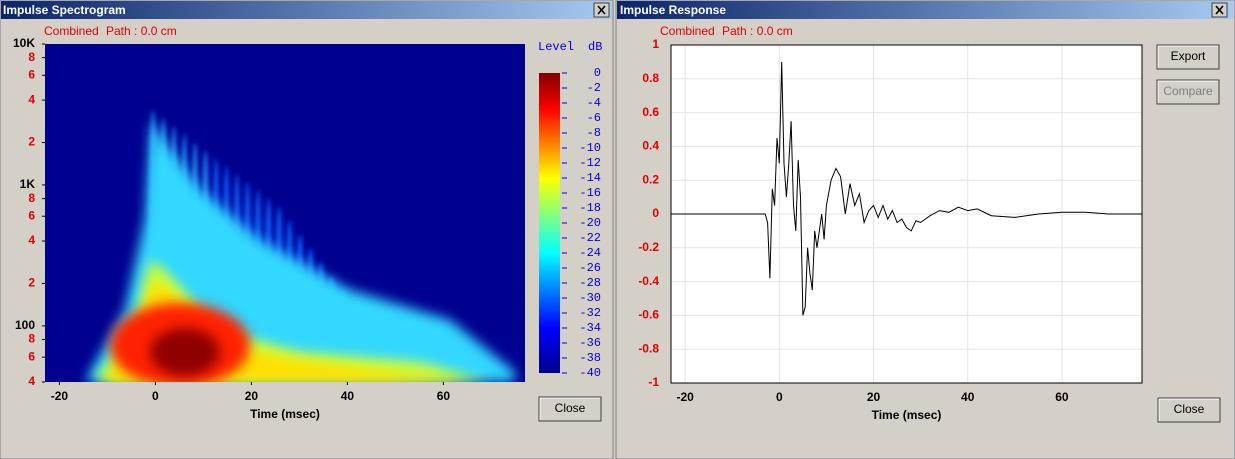 This screenshot has height=459, width=1235. Describe the element at coordinates (556, 47) in the screenshot. I see `colorbar-title: Level` at that location.